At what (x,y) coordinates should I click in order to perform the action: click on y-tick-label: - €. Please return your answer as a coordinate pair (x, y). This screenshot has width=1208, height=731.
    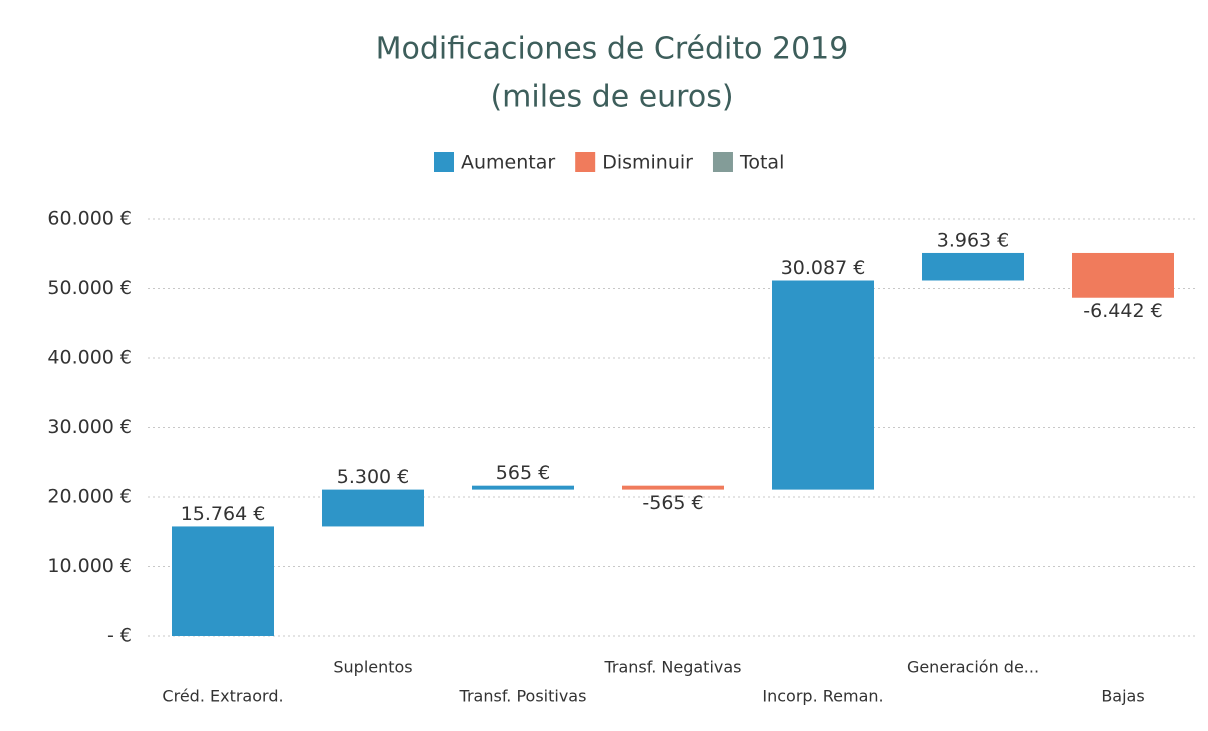
    Looking at the image, I should click on (119, 636).